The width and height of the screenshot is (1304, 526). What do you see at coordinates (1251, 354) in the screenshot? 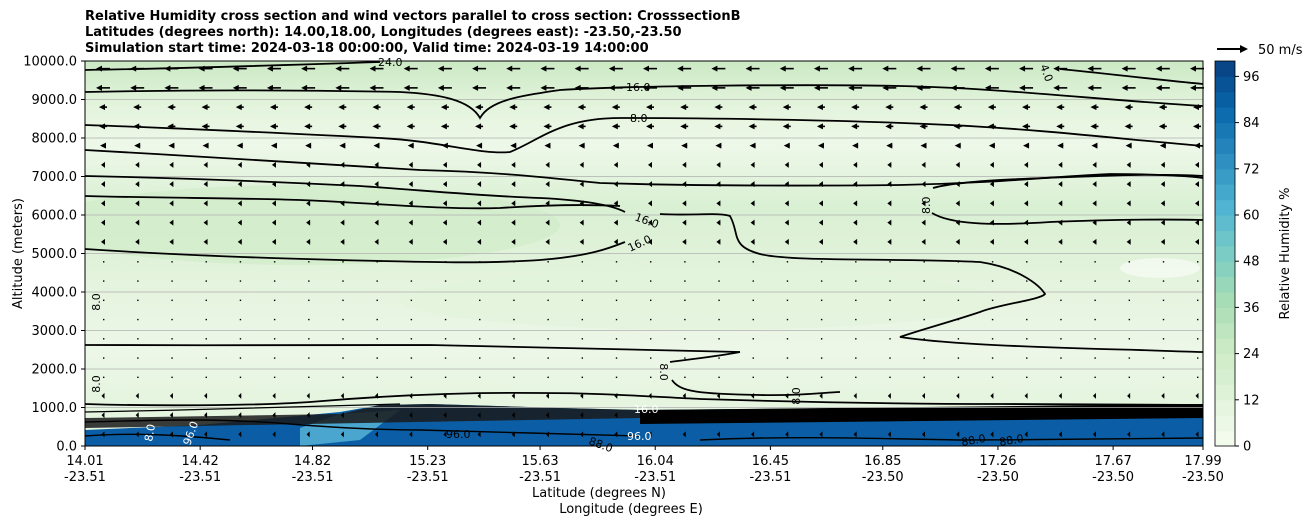
I see `colorbar-tick-label: 24` at bounding box center [1251, 354].